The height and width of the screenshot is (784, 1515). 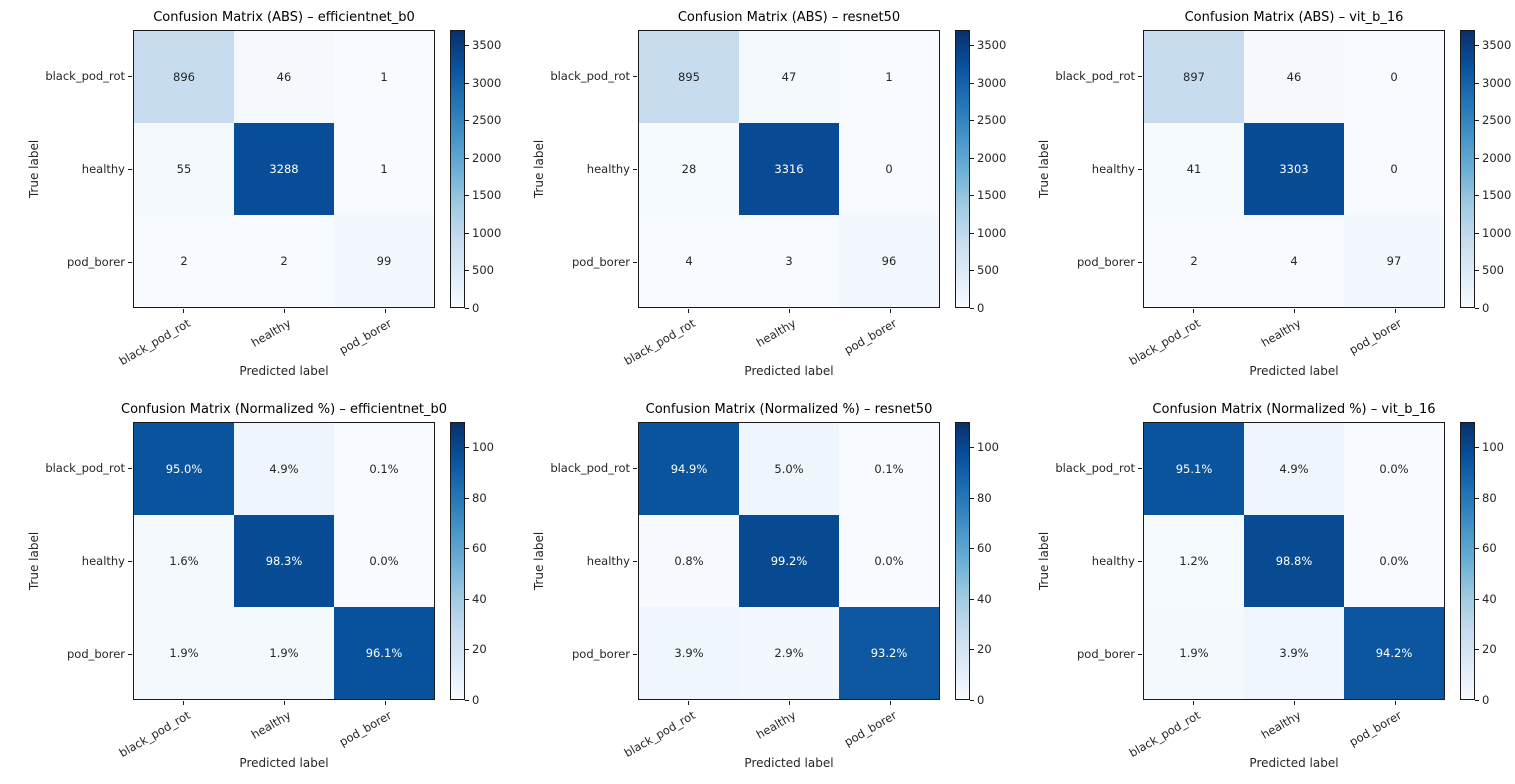 What do you see at coordinates (789, 763) in the screenshot?
I see `x-axis-label: Predicted label` at bounding box center [789, 763].